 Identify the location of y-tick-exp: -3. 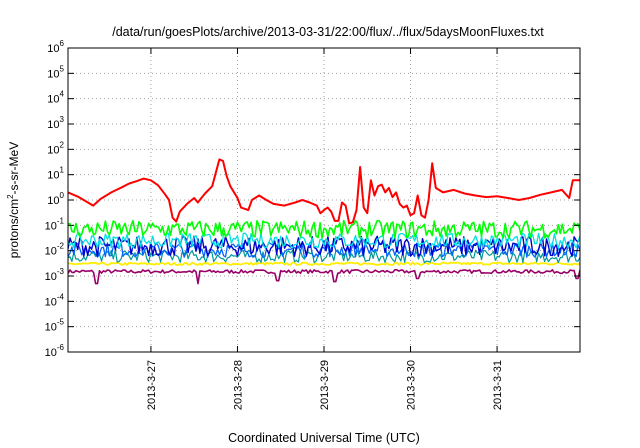
(61, 271).